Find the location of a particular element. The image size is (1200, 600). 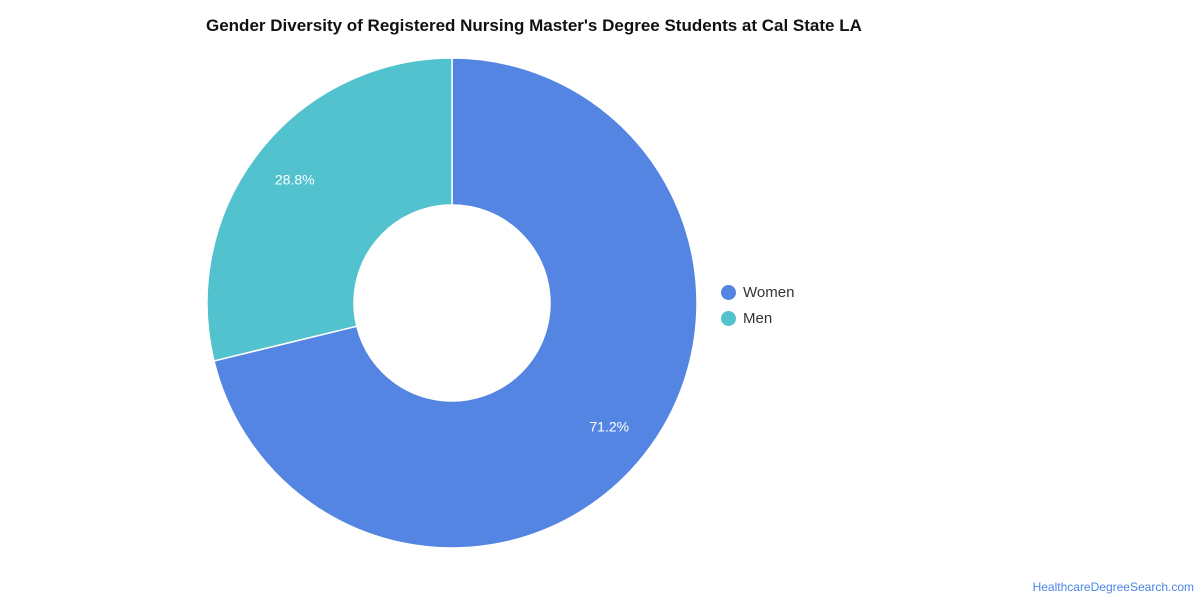

legend: Women Men is located at coordinates (757, 305).